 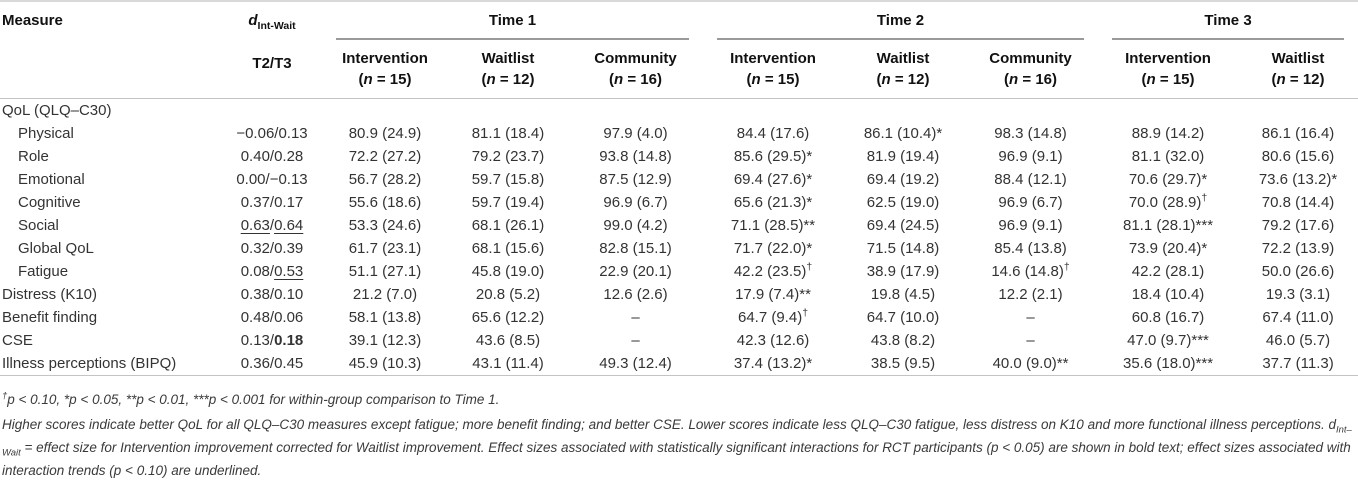 I want to click on data-cell: 70.8 (14.4), so click(x=1298, y=202).